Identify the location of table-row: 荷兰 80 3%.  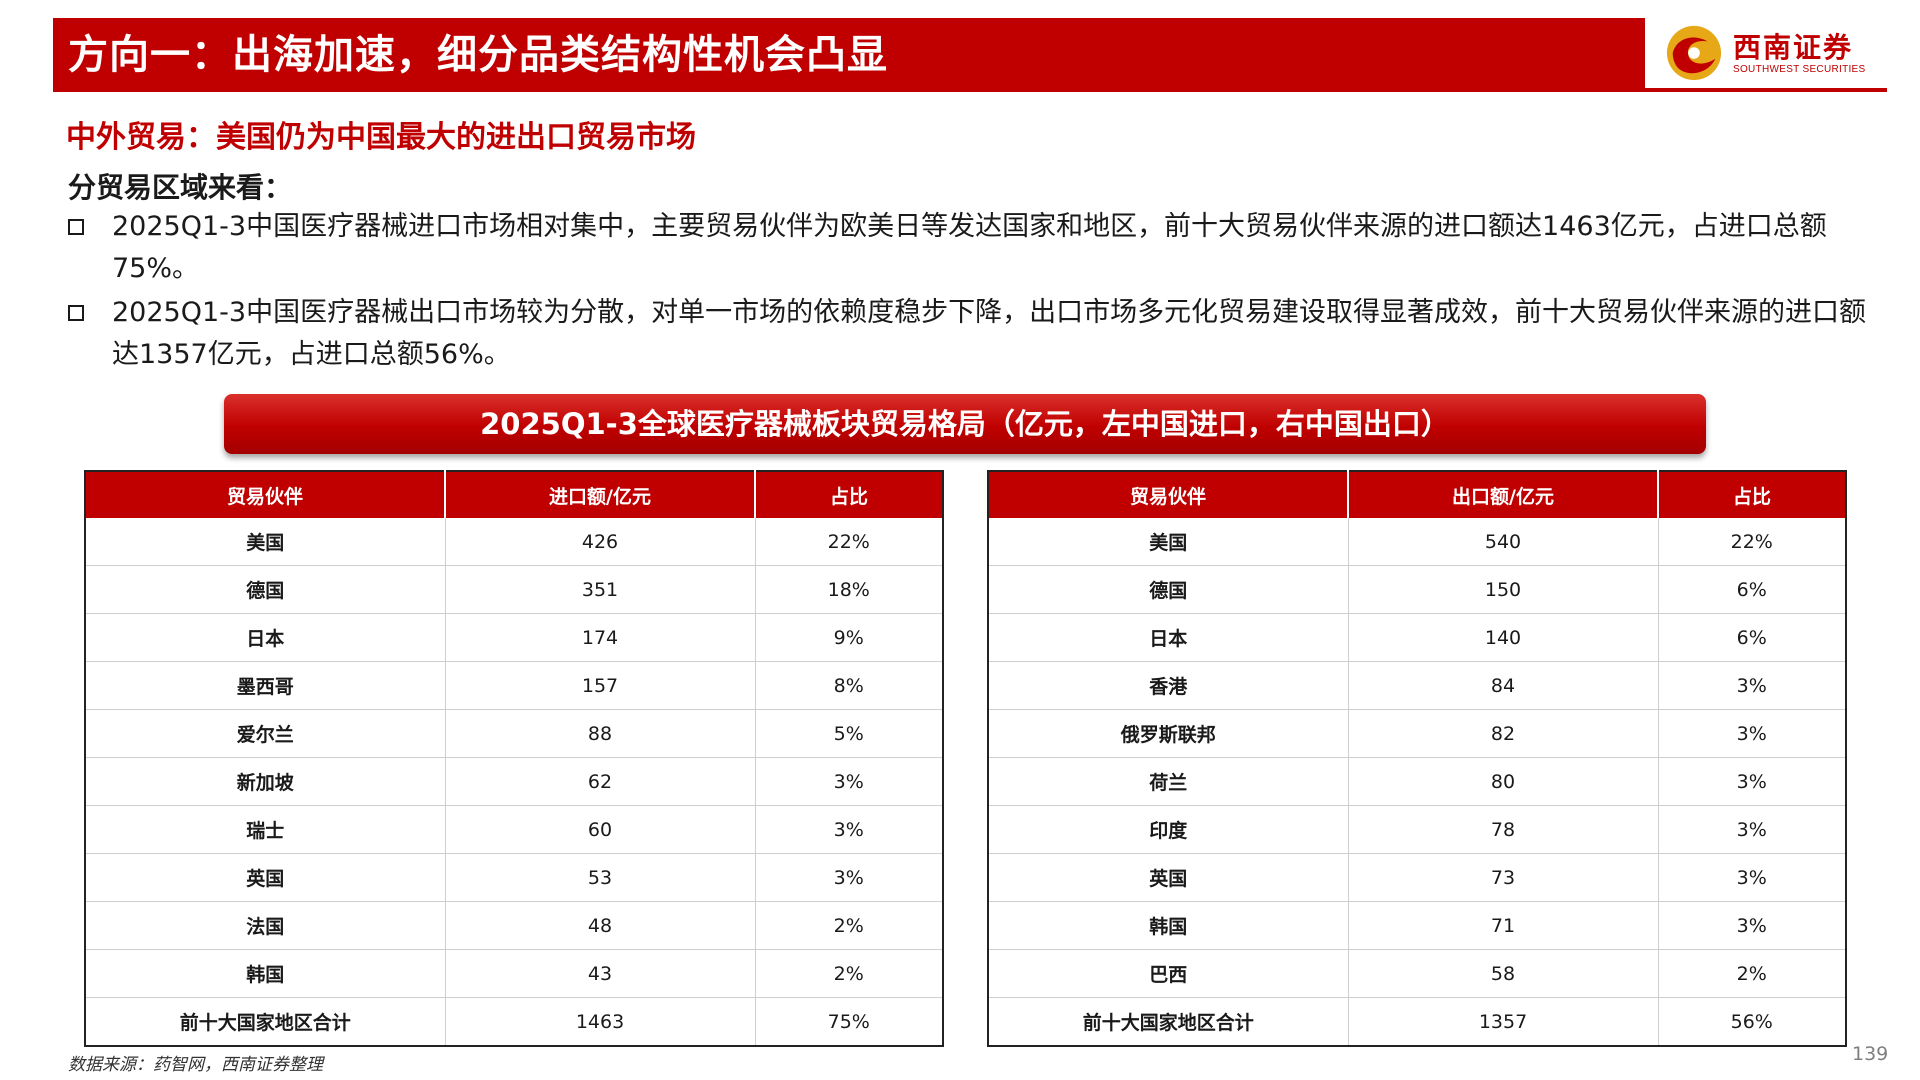
(1417, 781).